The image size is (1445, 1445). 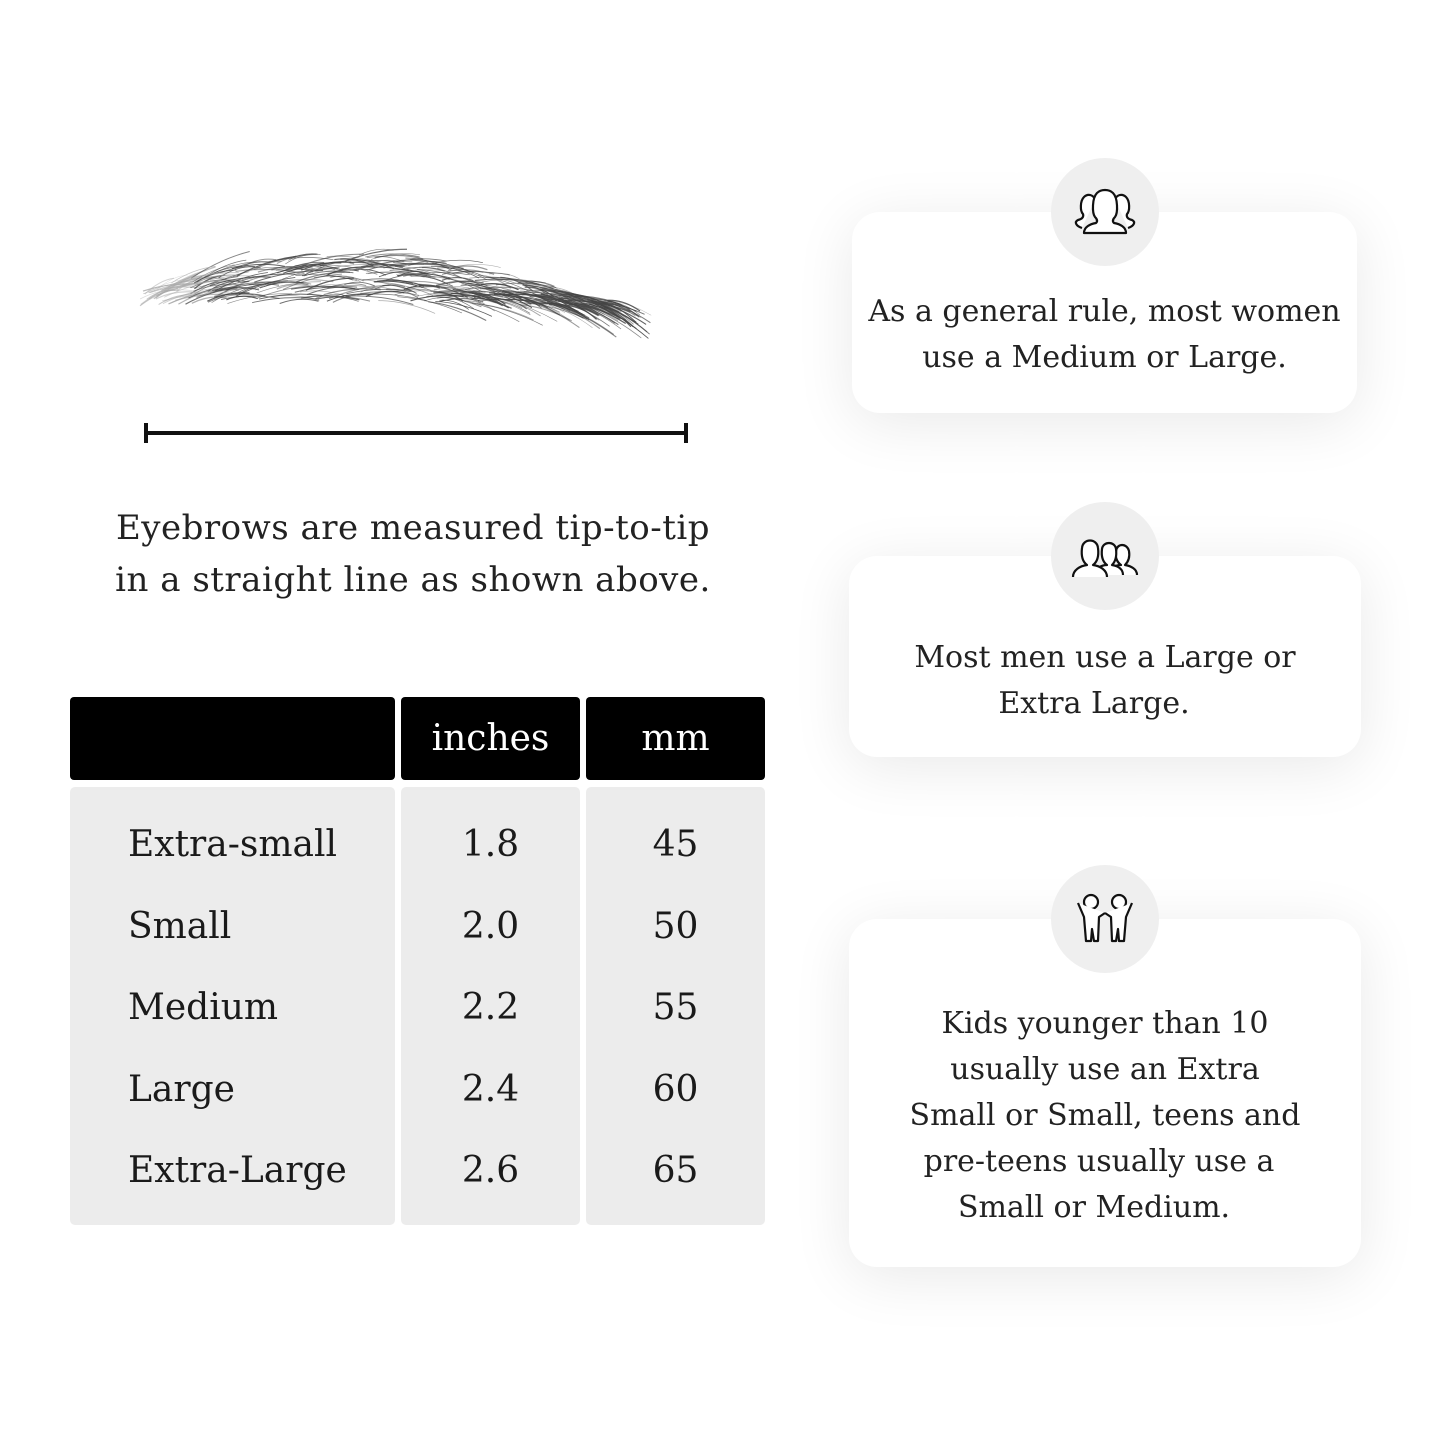 What do you see at coordinates (413, 528) in the screenshot?
I see `caption-line: Eyebrows are measured tip-to-tip` at bounding box center [413, 528].